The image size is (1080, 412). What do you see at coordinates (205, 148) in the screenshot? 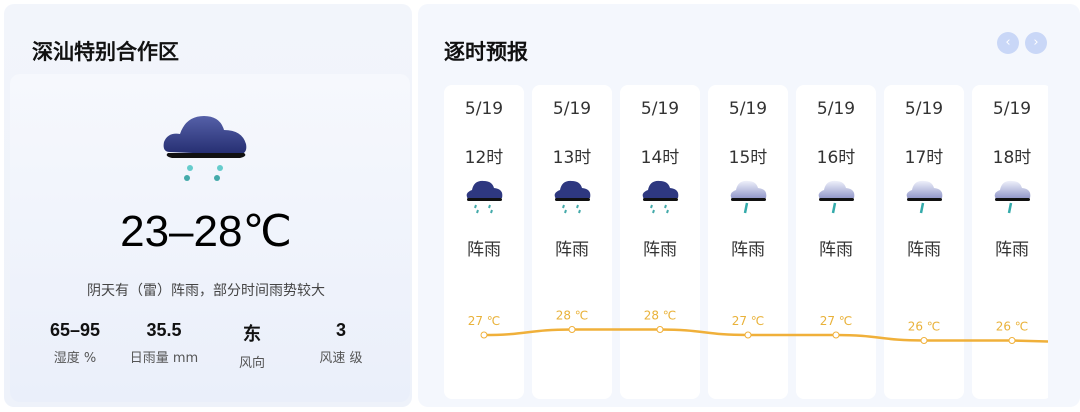
I see `heavy-rain-cloud-icon` at bounding box center [205, 148].